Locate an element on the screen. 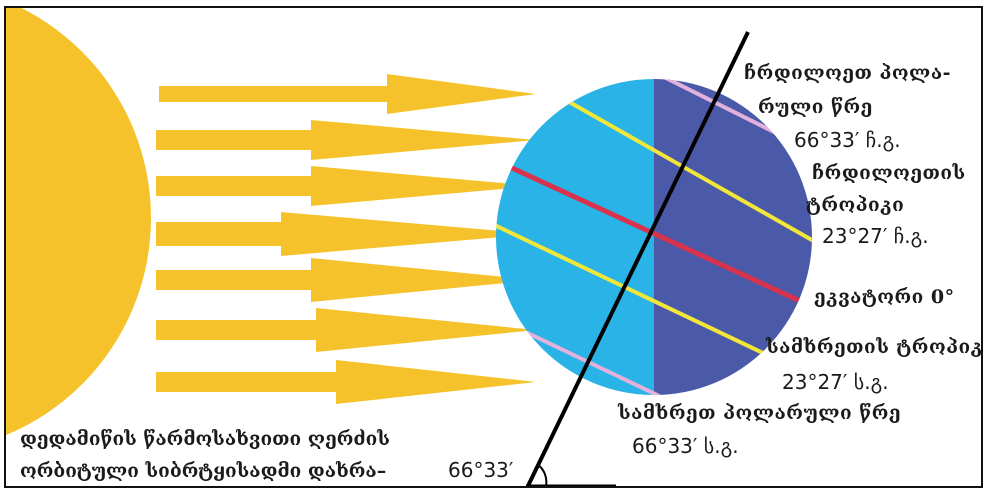 The height and width of the screenshot is (494, 989). axis-tilt-angle: 66°33′ is located at coordinates (481, 470).